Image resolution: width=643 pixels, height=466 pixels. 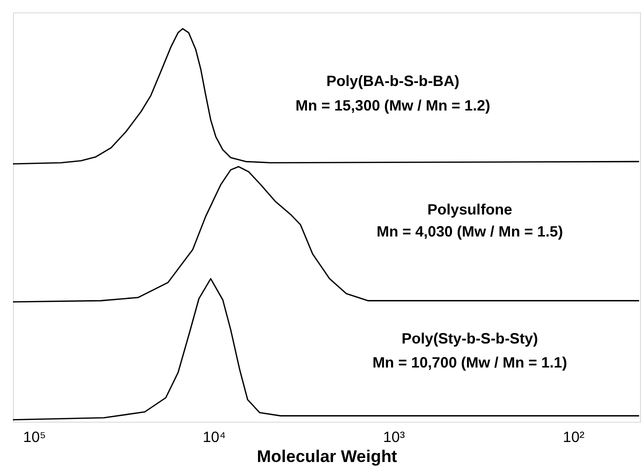 I want to click on x-tick-label: 10², so click(x=573, y=437).